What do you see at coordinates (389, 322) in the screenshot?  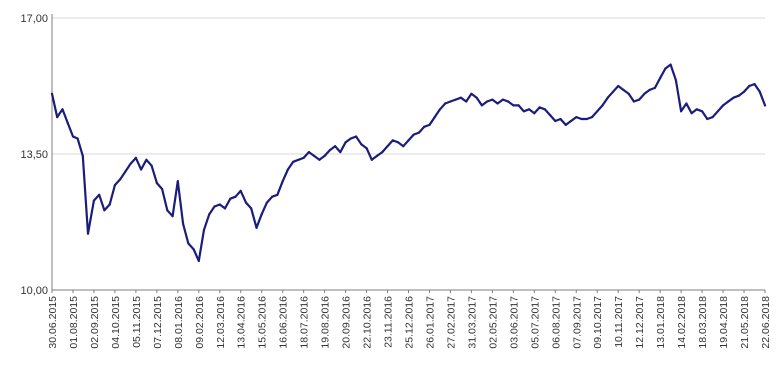 I see `x-tick-label: 23.11.2016` at bounding box center [389, 322].